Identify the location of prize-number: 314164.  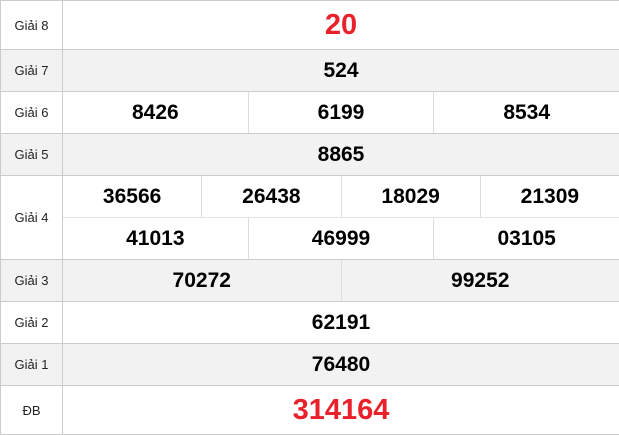
(341, 410).